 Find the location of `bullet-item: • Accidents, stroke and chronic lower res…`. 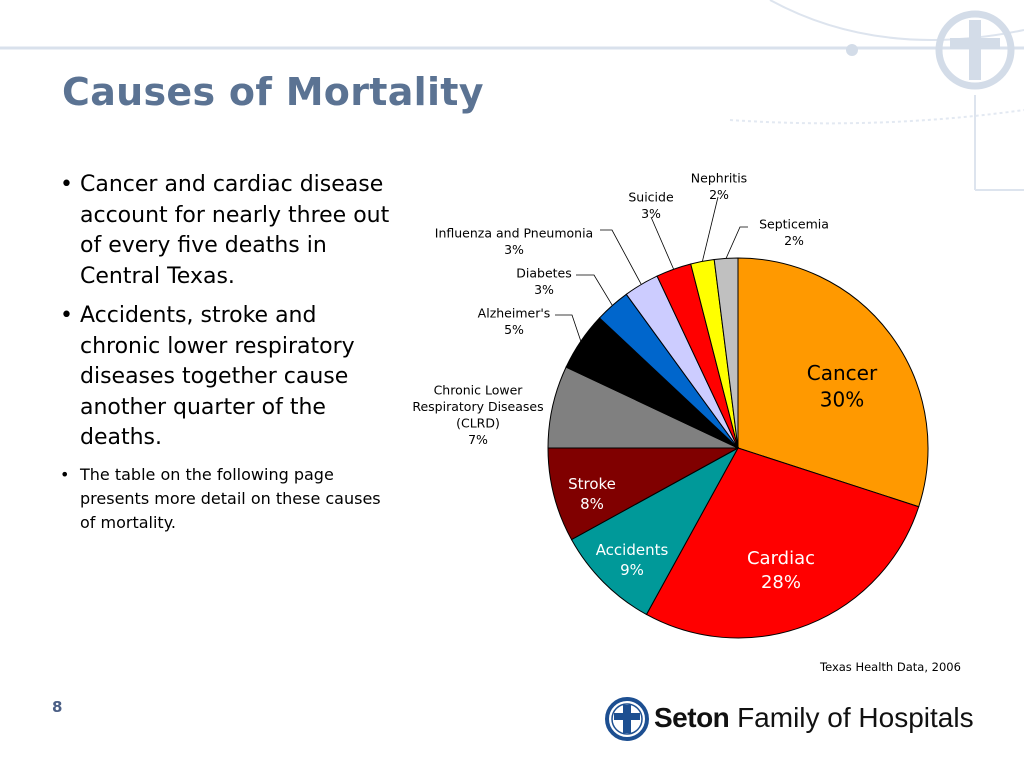

bullet-item: • Accidents, stroke and chronic lower res… is located at coordinates (207, 376).